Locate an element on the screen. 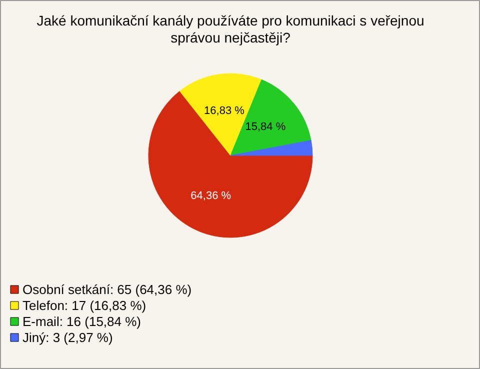  legend-label: Osobní setkání: 65 (64,36 %) is located at coordinates (107, 289).